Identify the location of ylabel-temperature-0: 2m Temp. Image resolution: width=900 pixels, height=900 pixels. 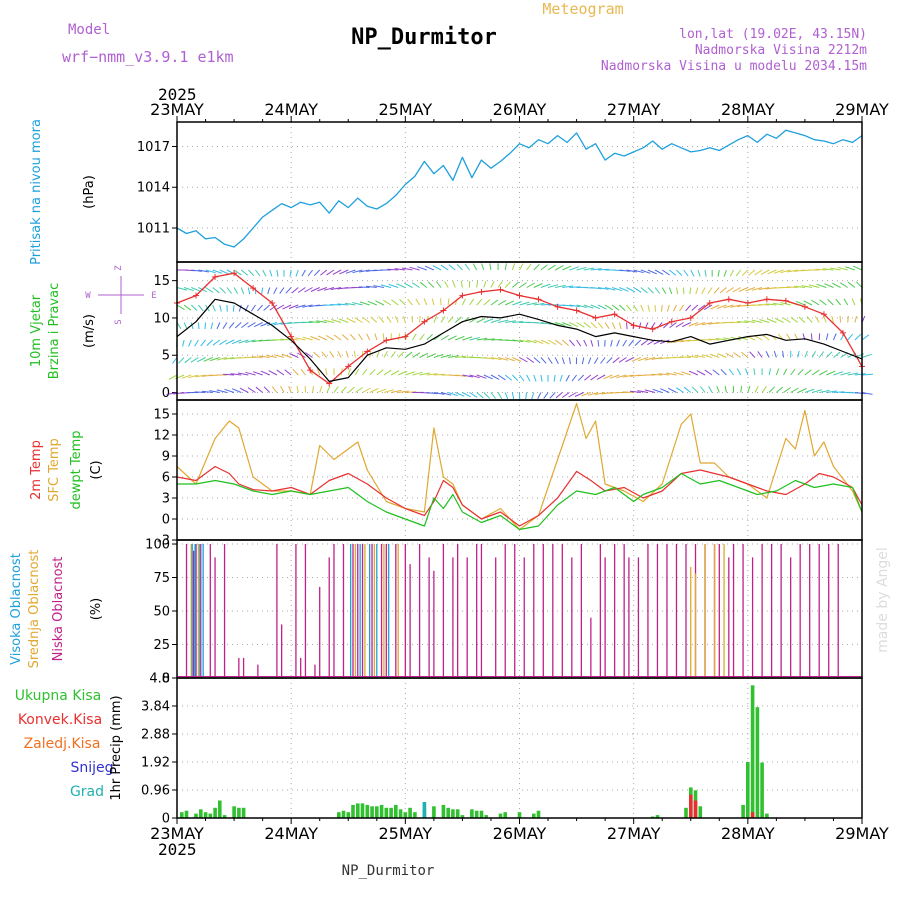
(36, 470).